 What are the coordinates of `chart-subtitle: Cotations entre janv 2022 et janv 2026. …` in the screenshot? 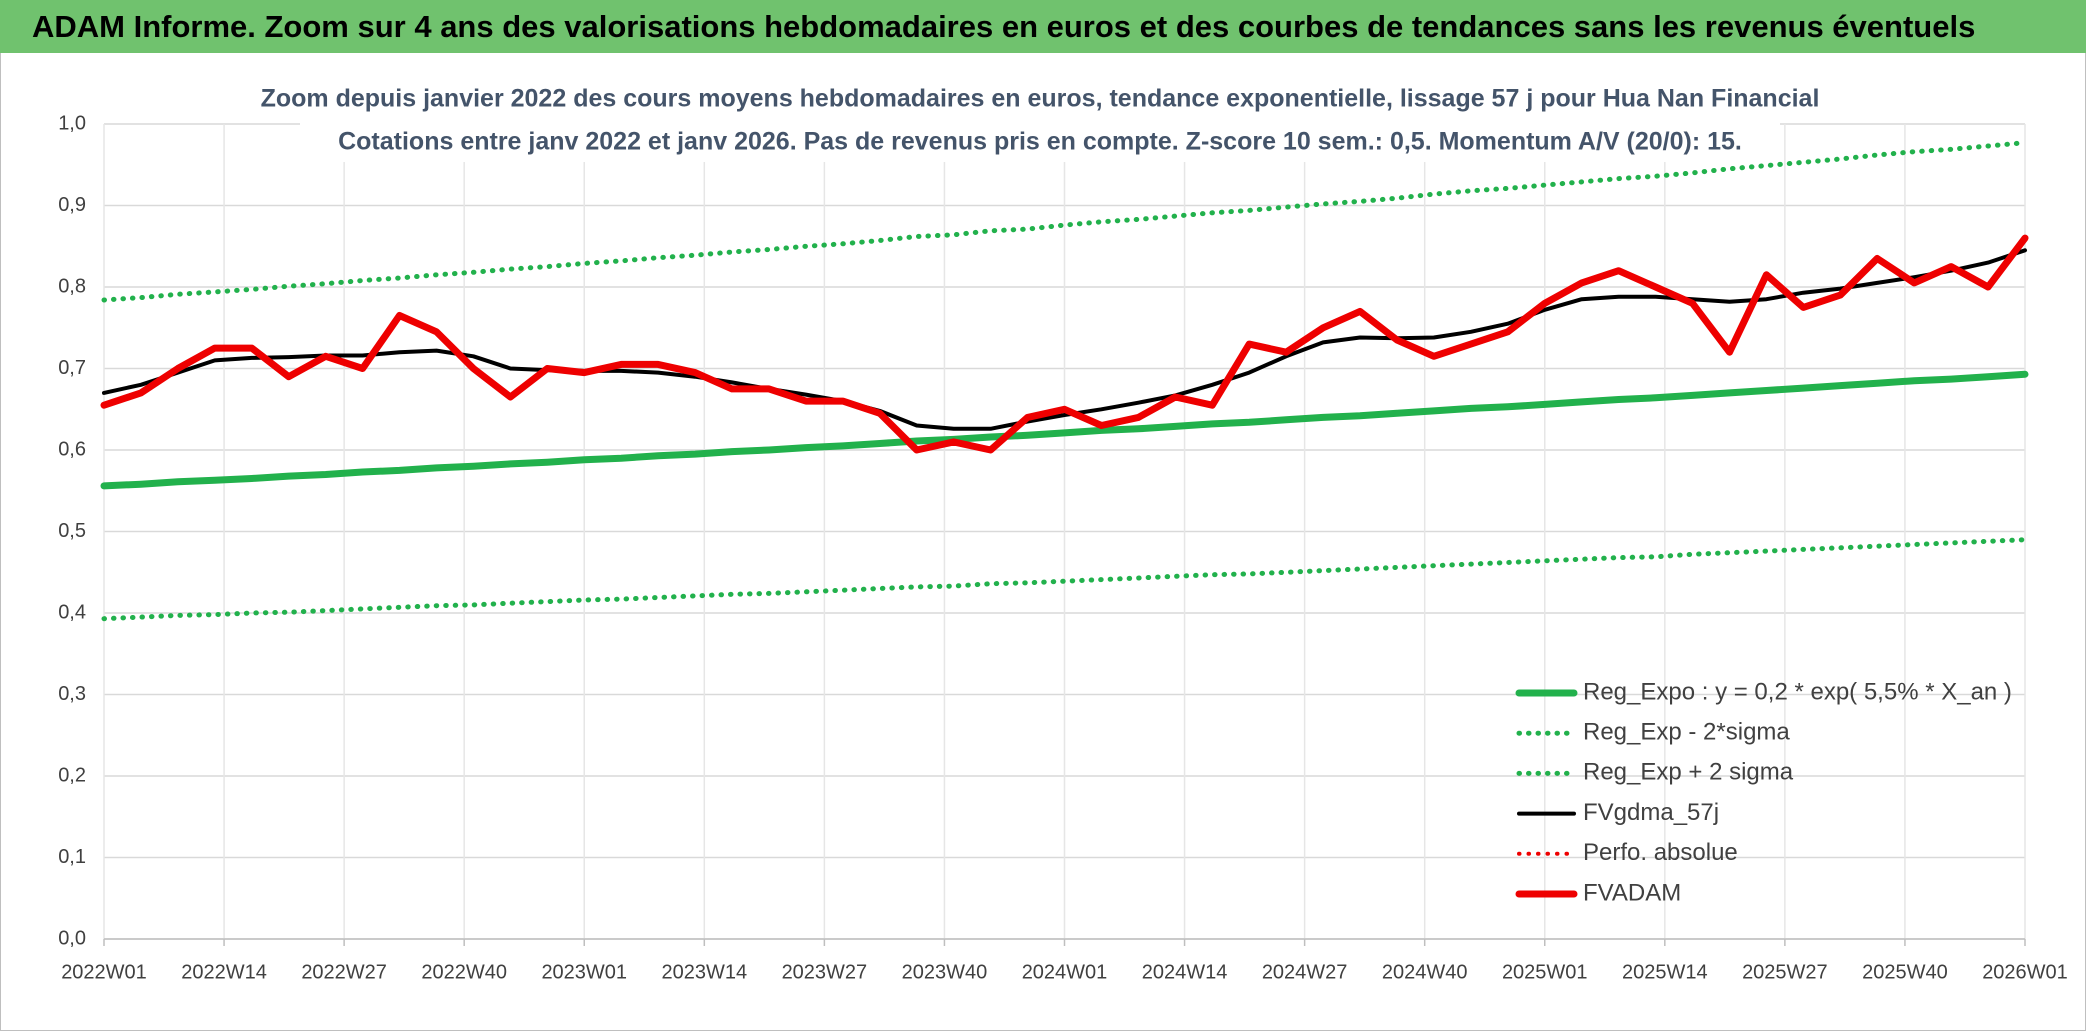 It's located at (1040, 142).